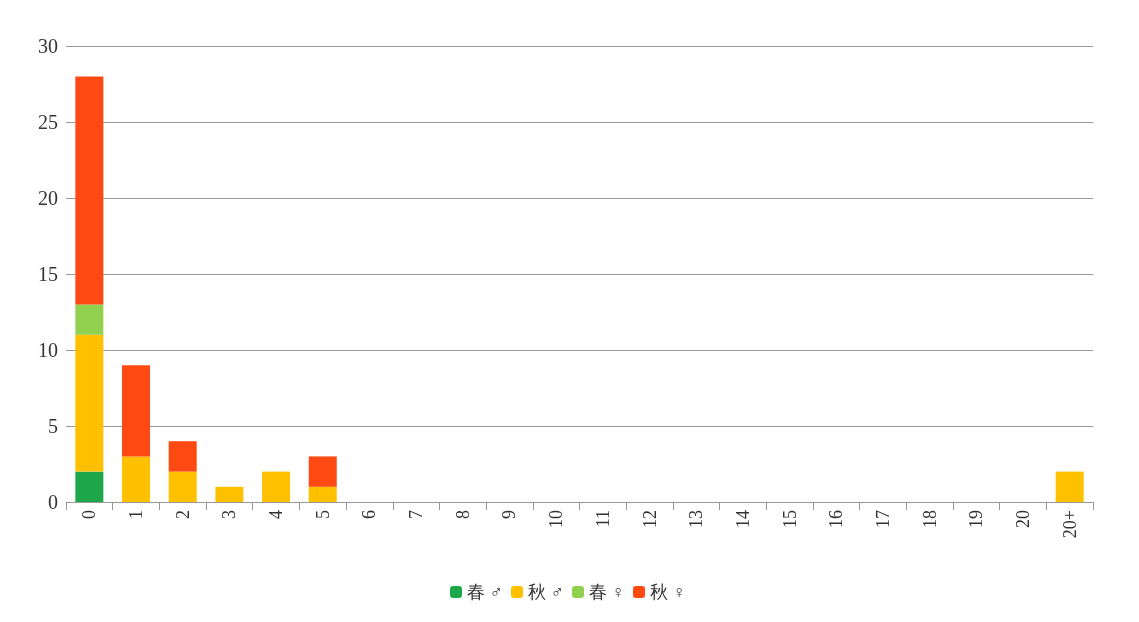  I want to click on y-tick-label: 25, so click(48, 122).